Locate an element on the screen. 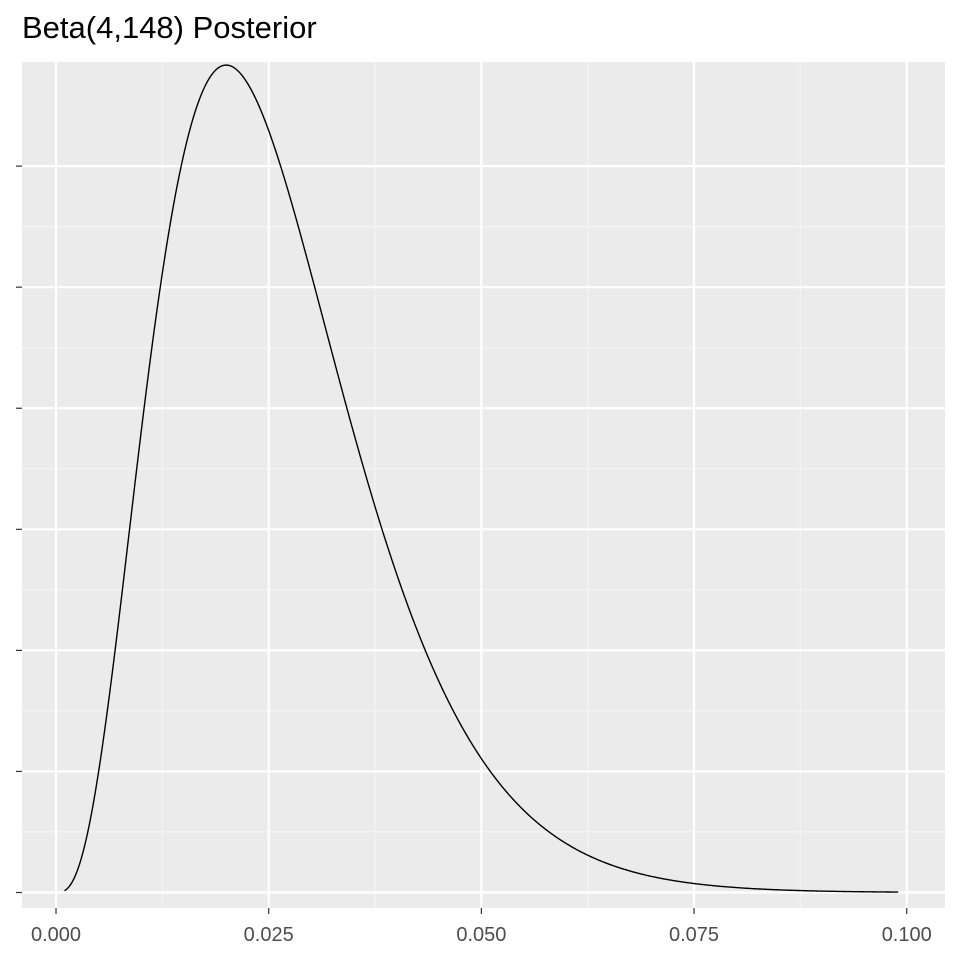  x-tick-label: 0.000 is located at coordinates (56, 935).